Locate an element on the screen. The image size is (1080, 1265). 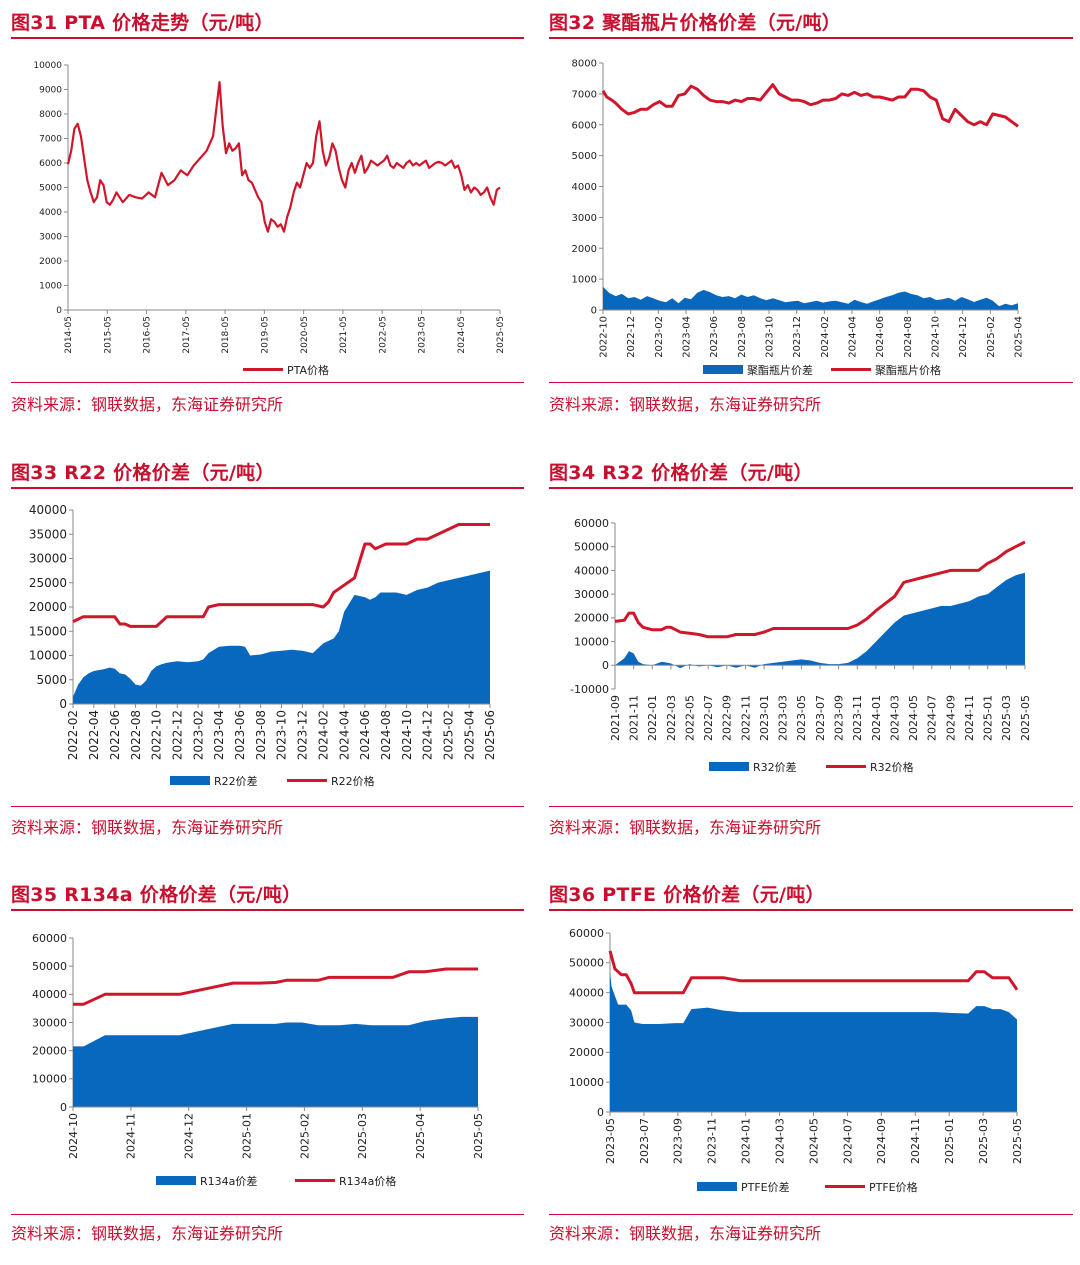
area-series-R134a价差 is located at coordinates (275, 1061).